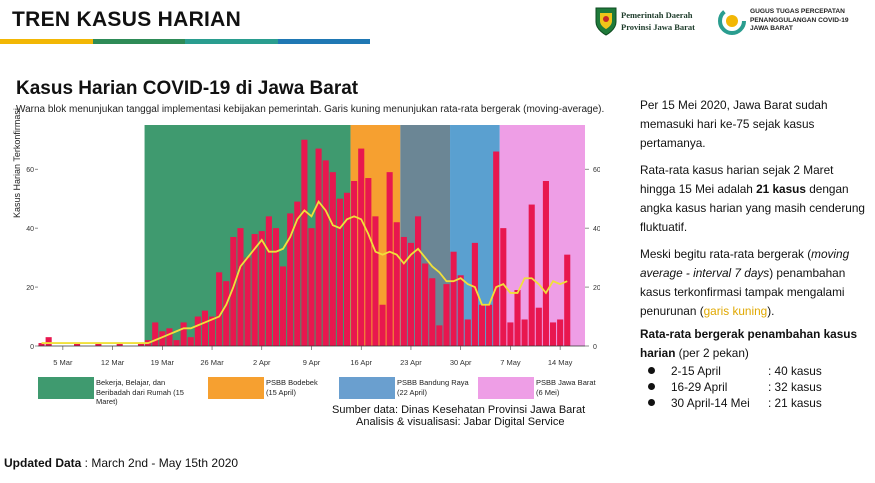 Image resolution: width=875 pixels, height=483 pixels. I want to click on avg-row-1: 2-15 April : 40 kasus, so click(735, 371).